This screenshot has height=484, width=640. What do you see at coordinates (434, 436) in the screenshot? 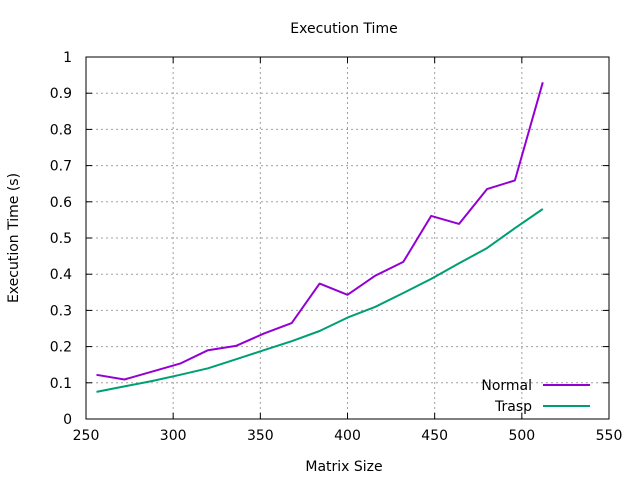
I see `x-tick-label: 450` at bounding box center [434, 436].